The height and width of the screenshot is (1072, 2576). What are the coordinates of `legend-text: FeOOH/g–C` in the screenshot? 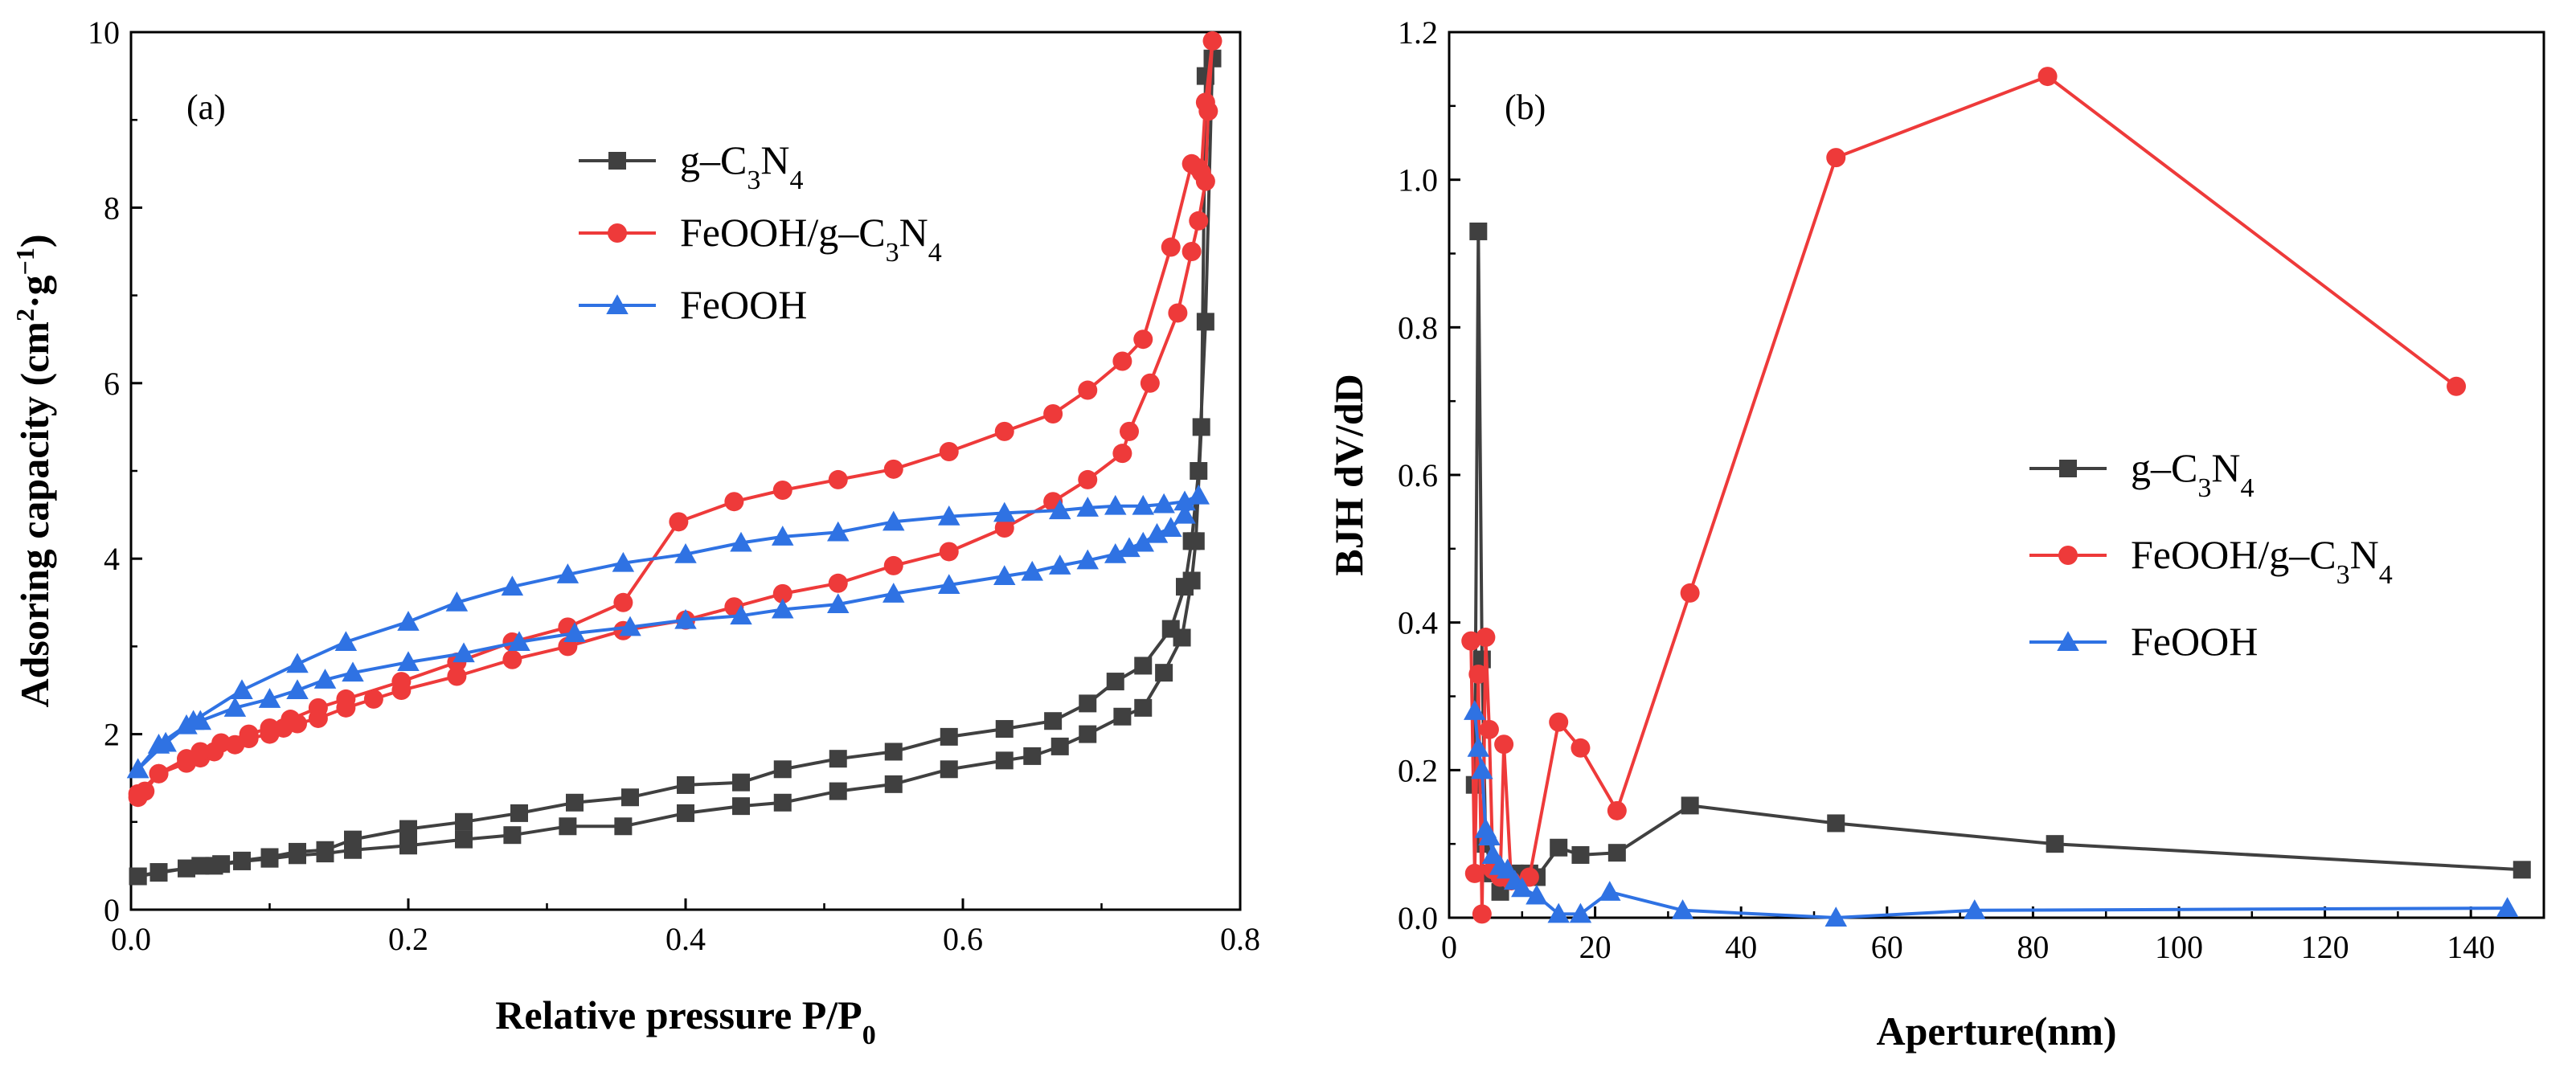 It's located at (2233, 554).